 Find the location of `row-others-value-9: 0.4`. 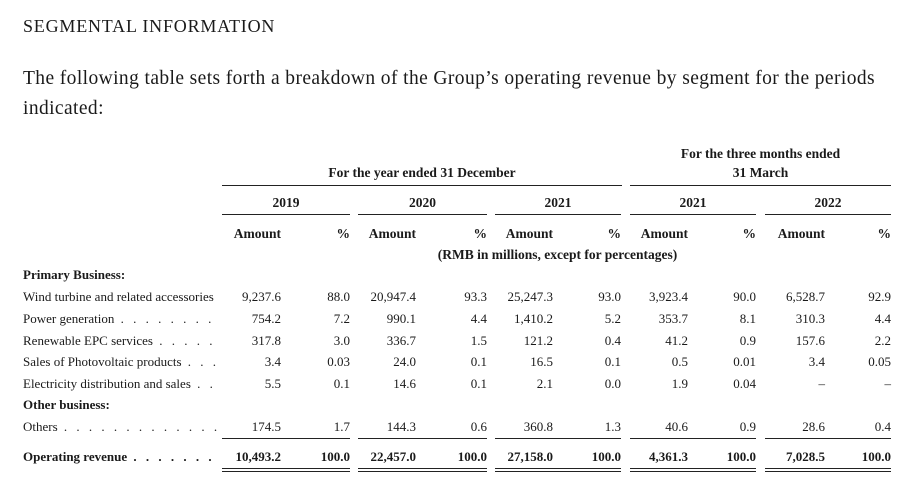

row-others-value-9: 0.4 is located at coordinates (882, 426).